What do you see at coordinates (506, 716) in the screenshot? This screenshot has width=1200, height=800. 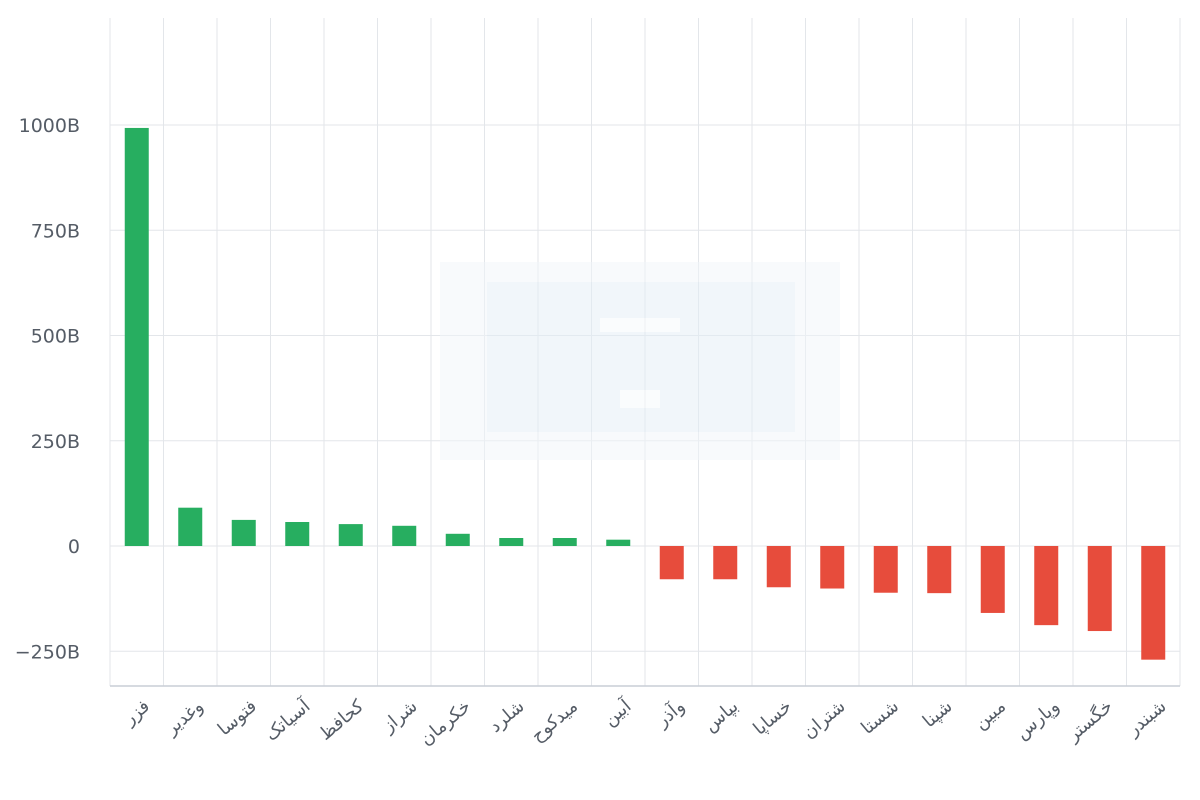 I see `x-tick-label: شلرد` at bounding box center [506, 716].